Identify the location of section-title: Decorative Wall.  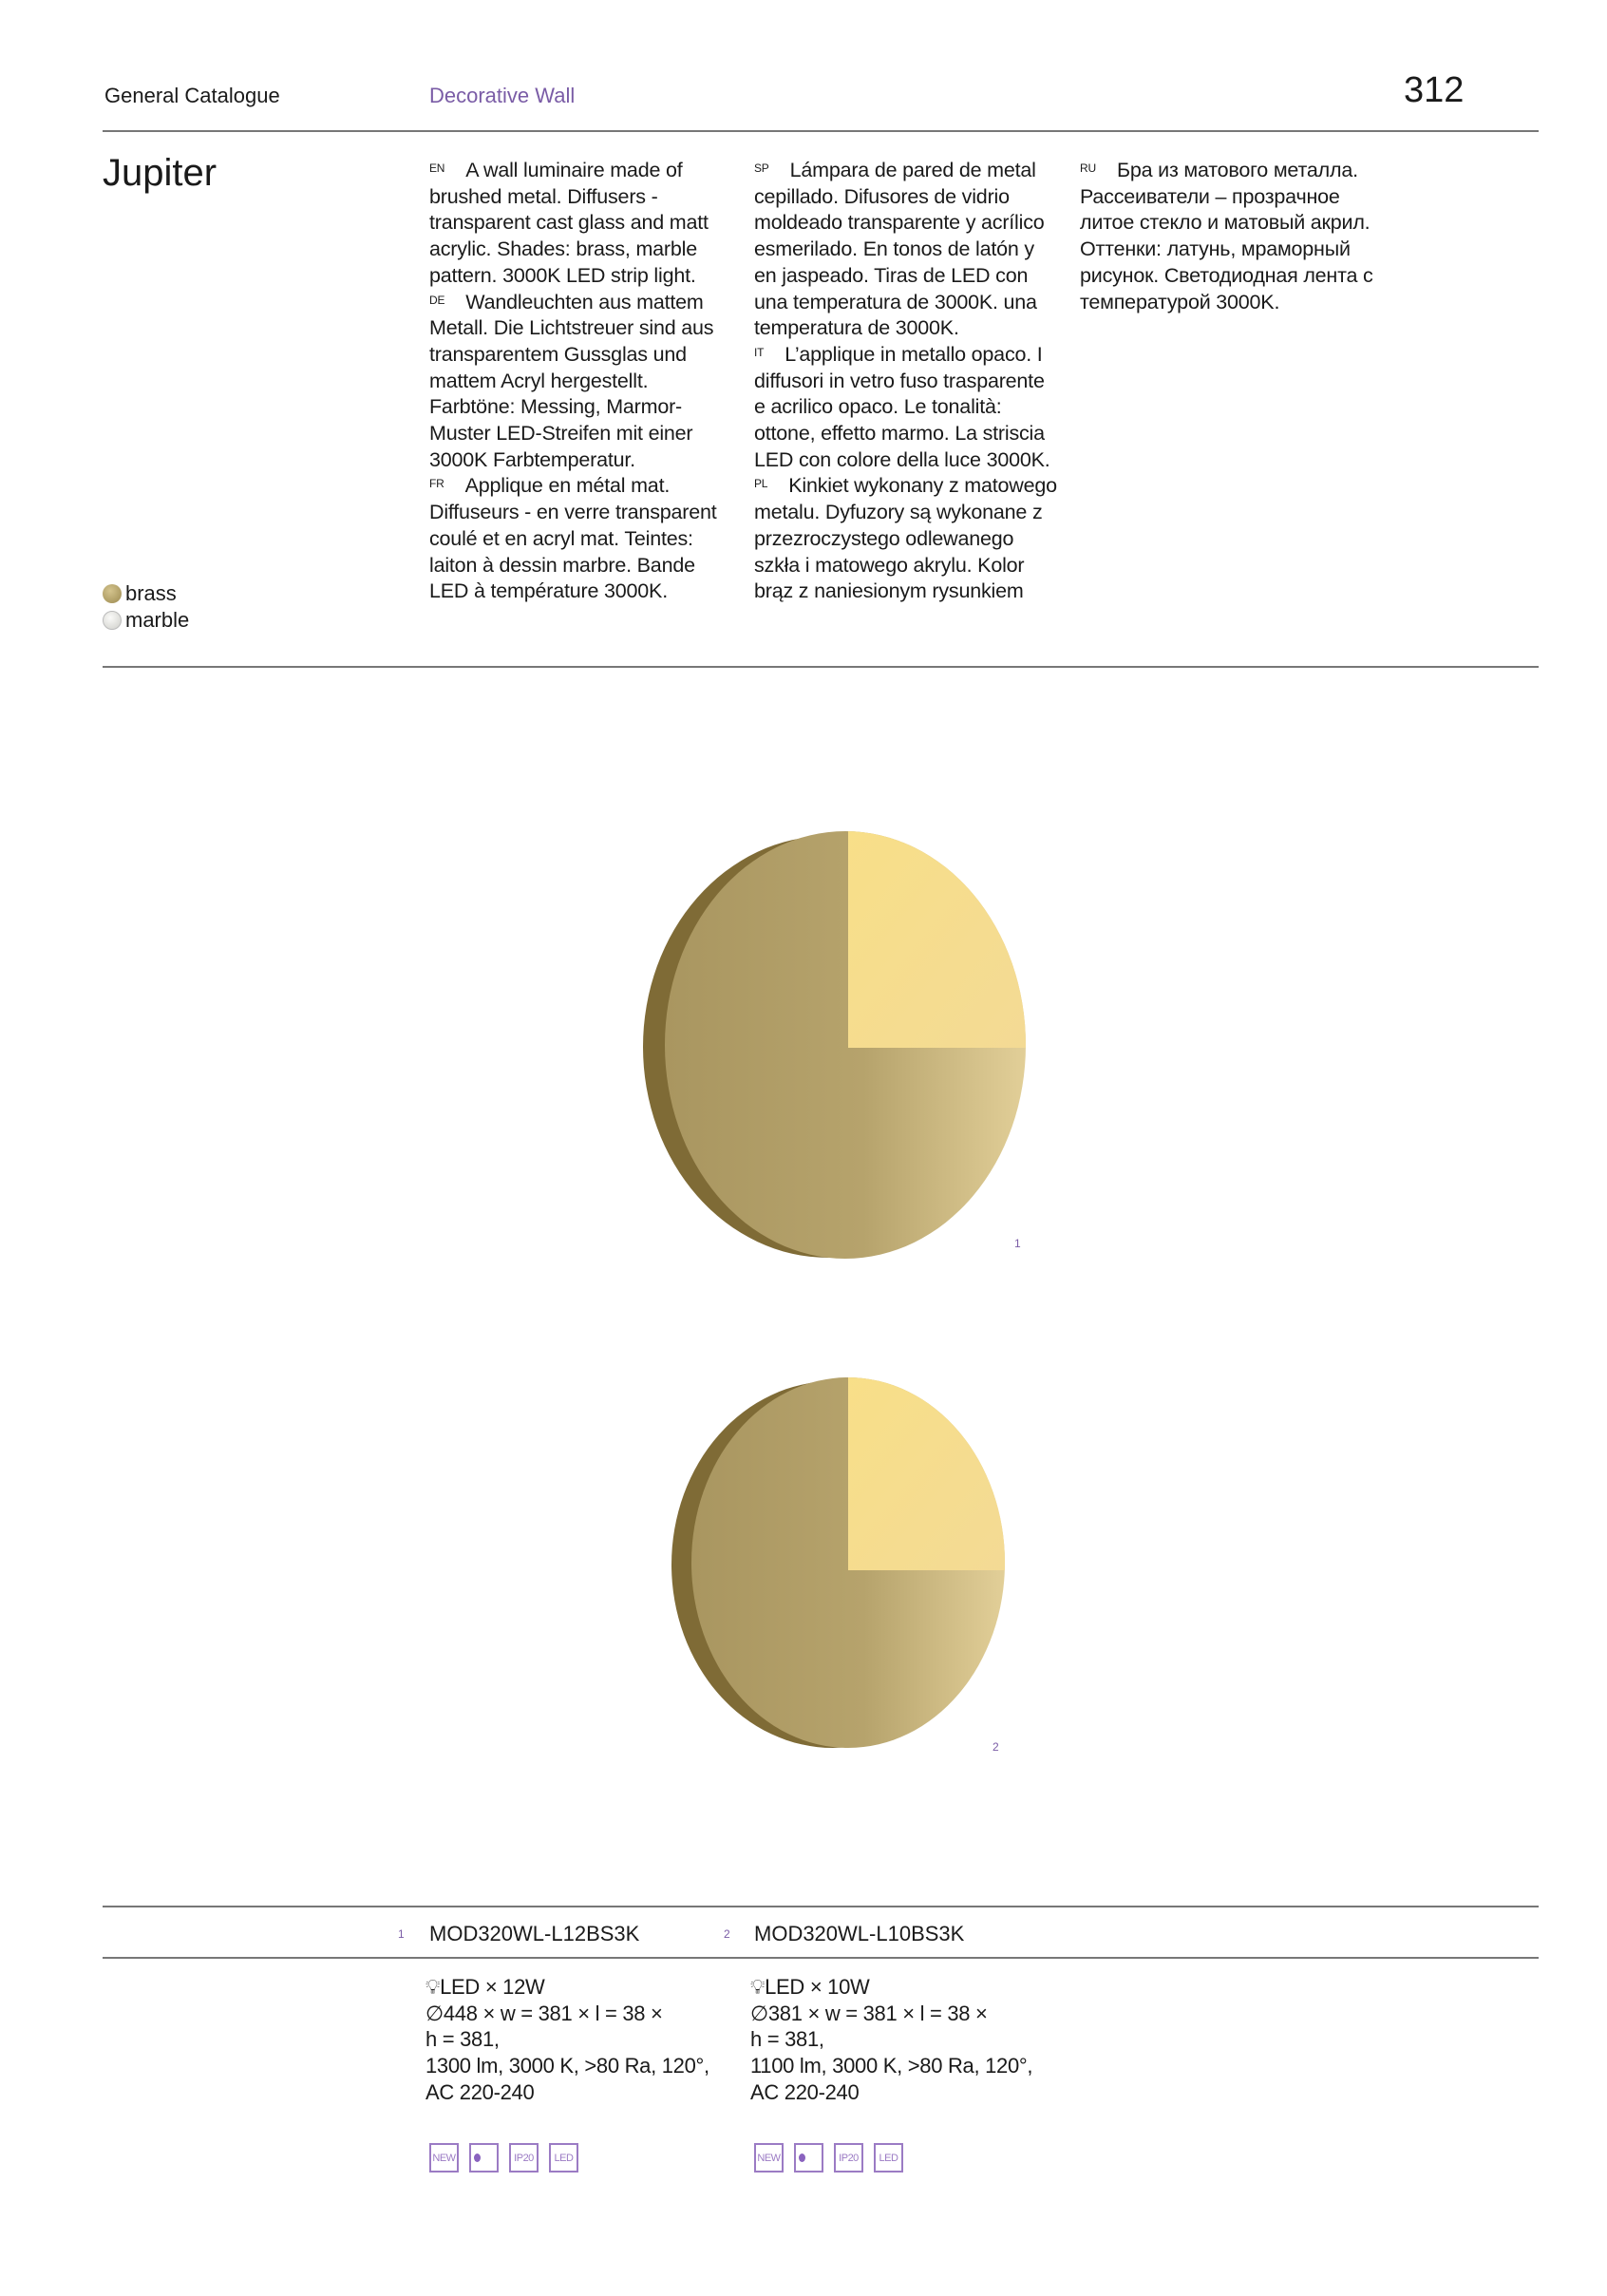
(503, 95).